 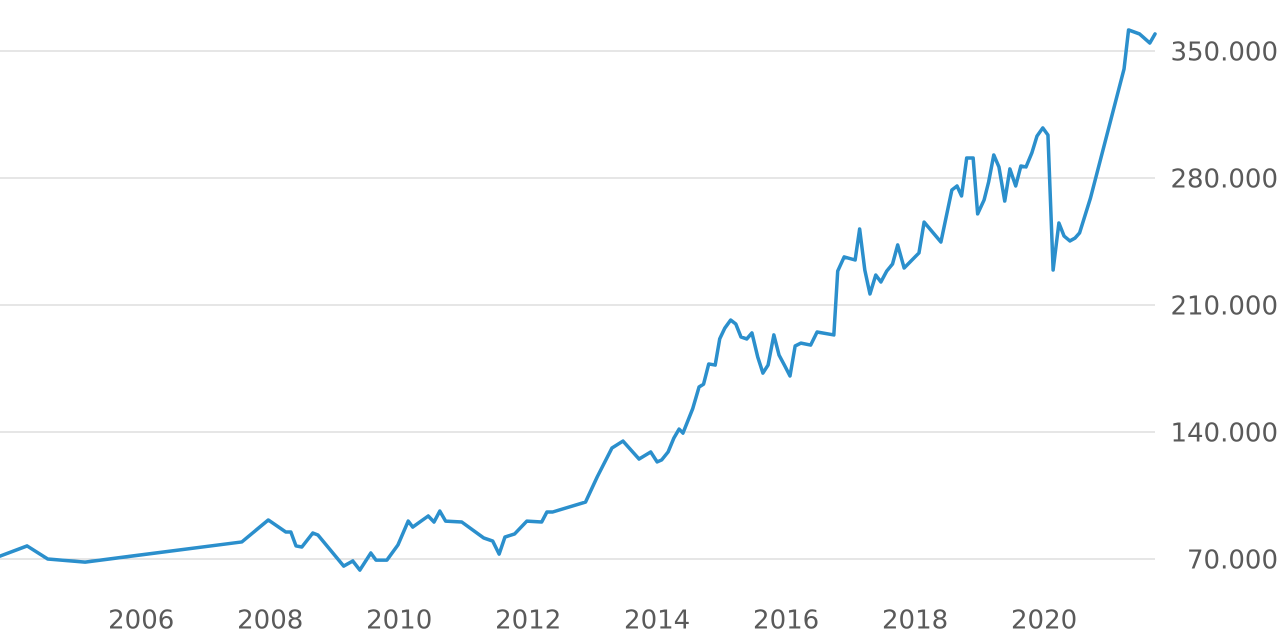 What do you see at coordinates (786, 621) in the screenshot?
I see `x-tick-label: 2016` at bounding box center [786, 621].